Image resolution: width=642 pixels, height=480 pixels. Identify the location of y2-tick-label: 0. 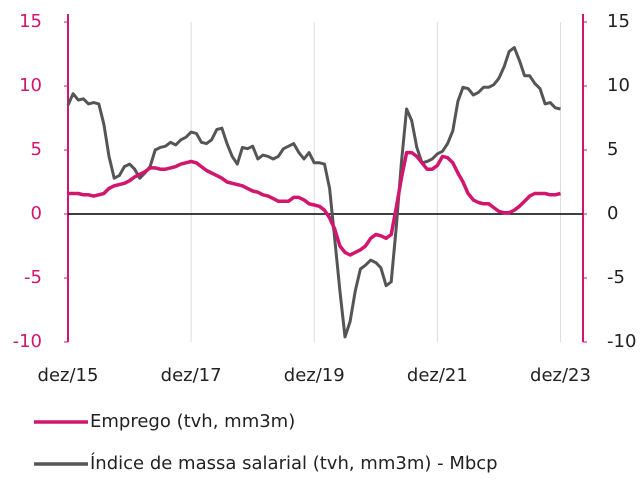
(612, 213).